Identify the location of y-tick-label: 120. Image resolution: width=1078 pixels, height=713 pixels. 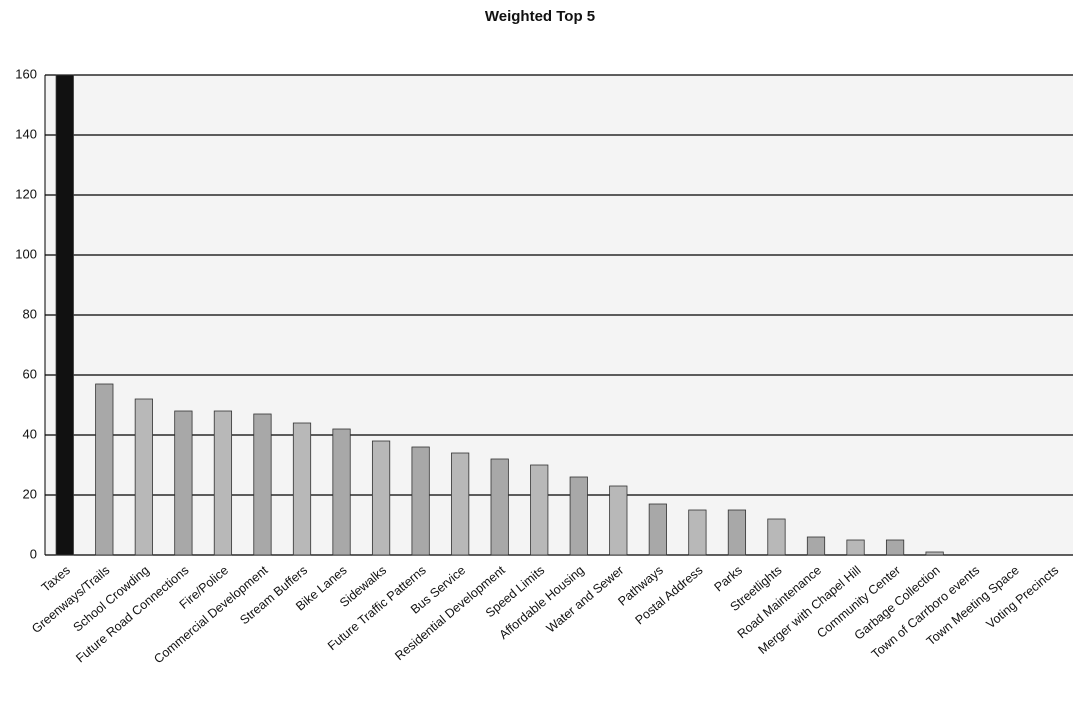
(26, 193).